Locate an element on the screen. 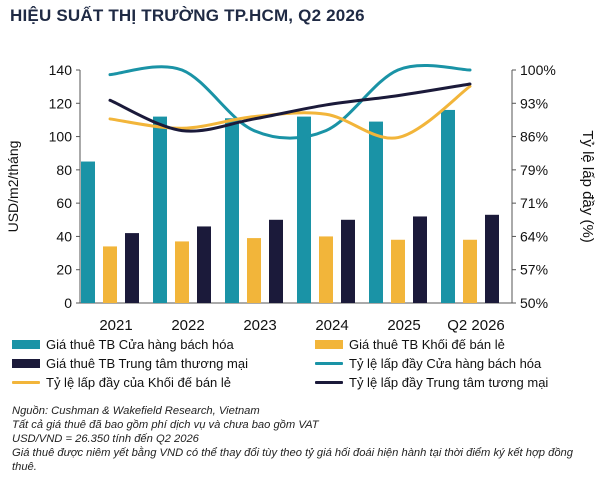 The image size is (604, 480). y-tick-label: 120 is located at coordinates (61, 103).